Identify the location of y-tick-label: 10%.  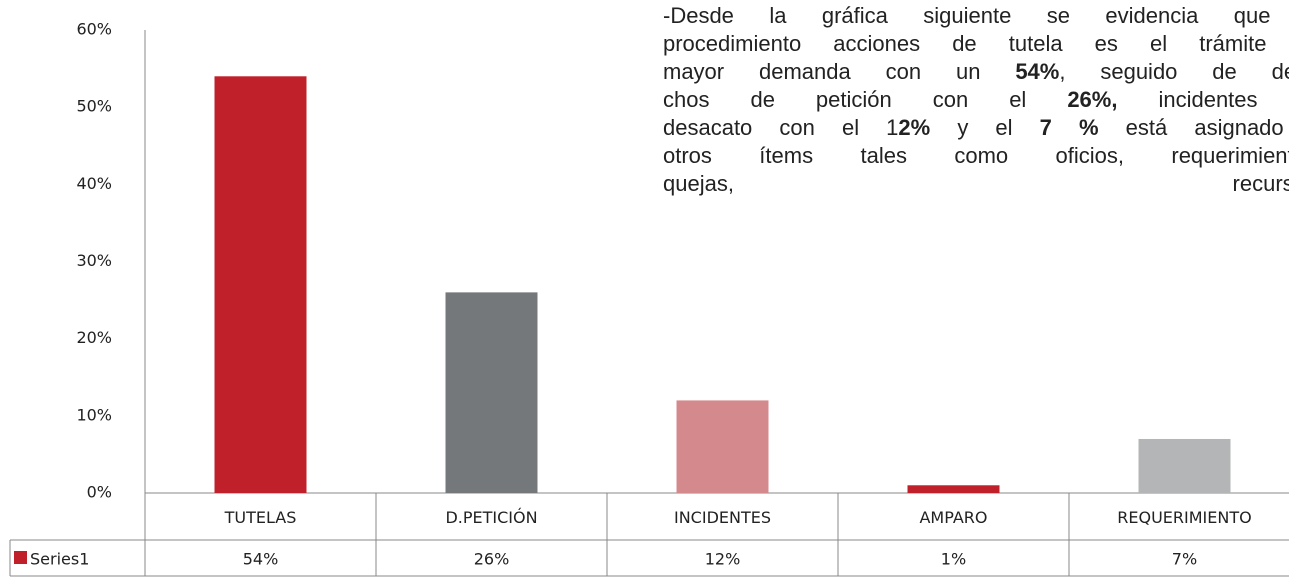
(94, 414).